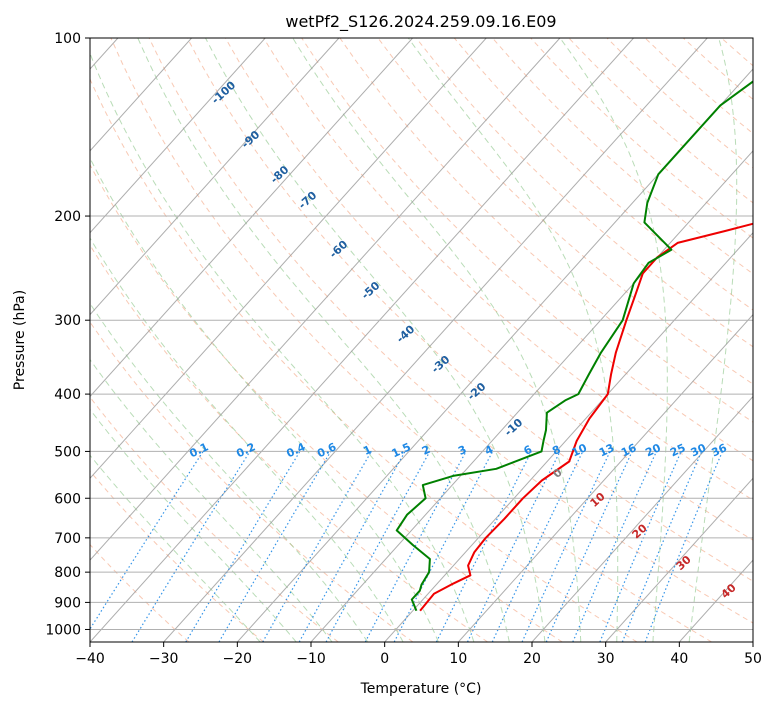 The image size is (775, 708). What do you see at coordinates (653, 450) in the screenshot?
I see `mixing-ratio-label: 20` at bounding box center [653, 450].